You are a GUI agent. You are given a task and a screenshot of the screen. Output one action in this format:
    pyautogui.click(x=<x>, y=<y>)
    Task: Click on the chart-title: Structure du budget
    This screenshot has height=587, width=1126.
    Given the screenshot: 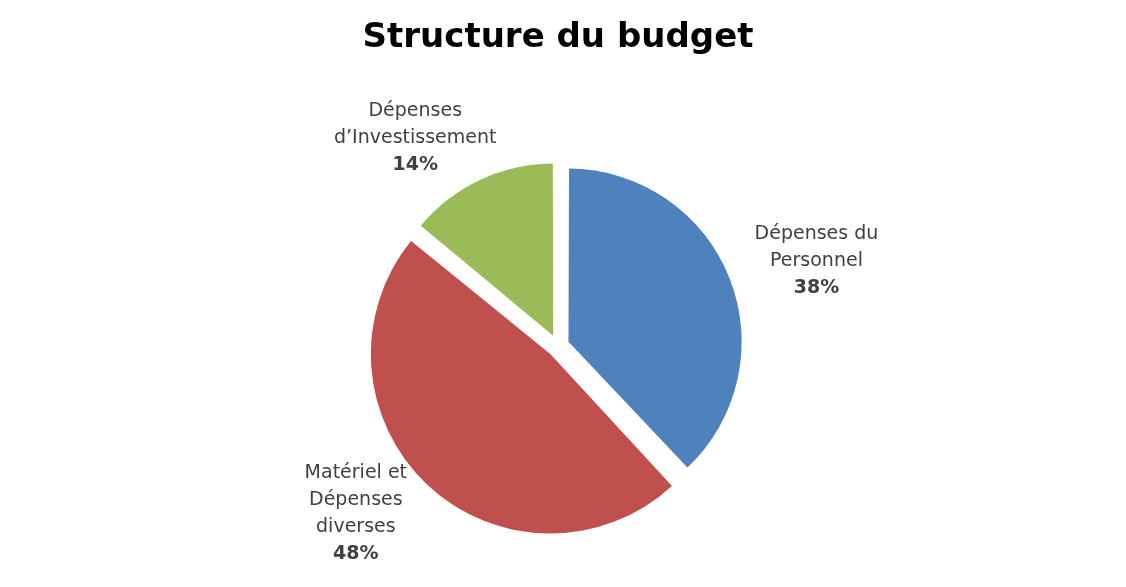 What is the action you would take?
    pyautogui.click(x=558, y=35)
    